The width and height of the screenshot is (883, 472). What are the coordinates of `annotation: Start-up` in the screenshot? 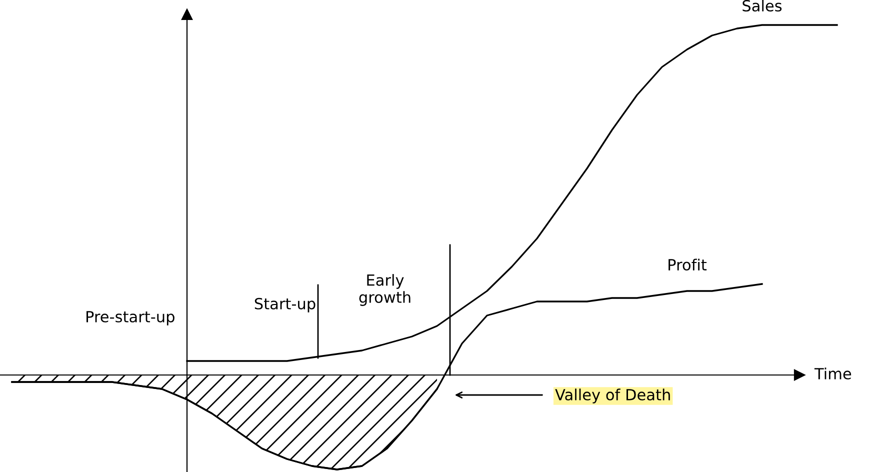 It's located at (285, 305).